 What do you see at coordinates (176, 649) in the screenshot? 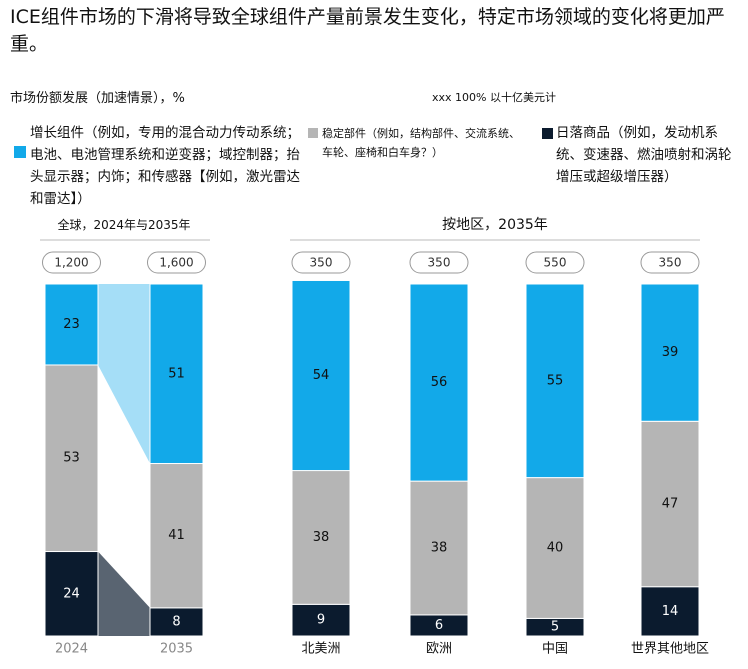
I see `x-tick-label: 2035` at bounding box center [176, 649].